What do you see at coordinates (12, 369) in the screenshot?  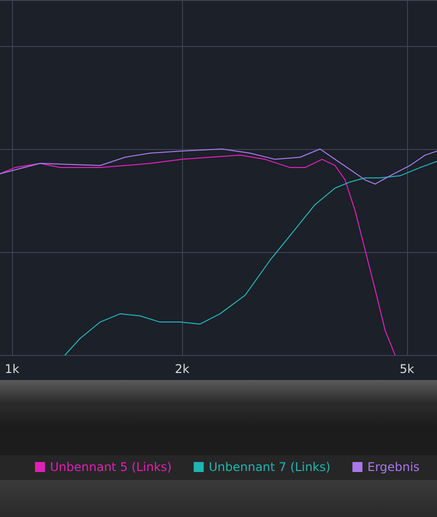 I see `x-tick-label: 1k` at bounding box center [12, 369].